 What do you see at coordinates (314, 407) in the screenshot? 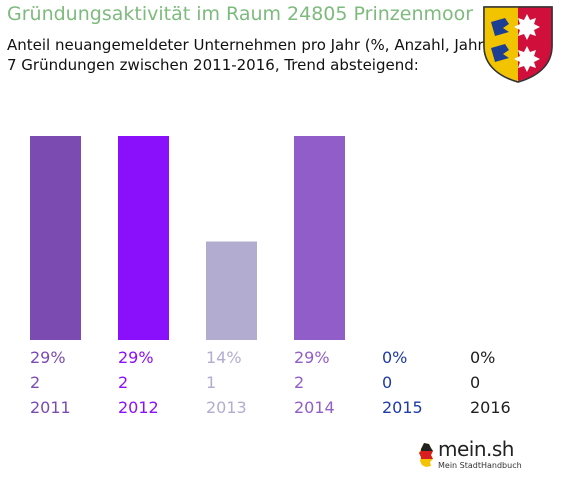
I see `year-label-2014: 2014` at bounding box center [314, 407].